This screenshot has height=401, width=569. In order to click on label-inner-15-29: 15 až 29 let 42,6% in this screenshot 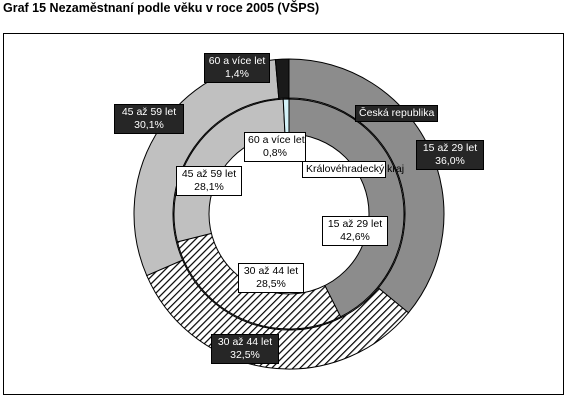, I will do `click(355, 231)`.